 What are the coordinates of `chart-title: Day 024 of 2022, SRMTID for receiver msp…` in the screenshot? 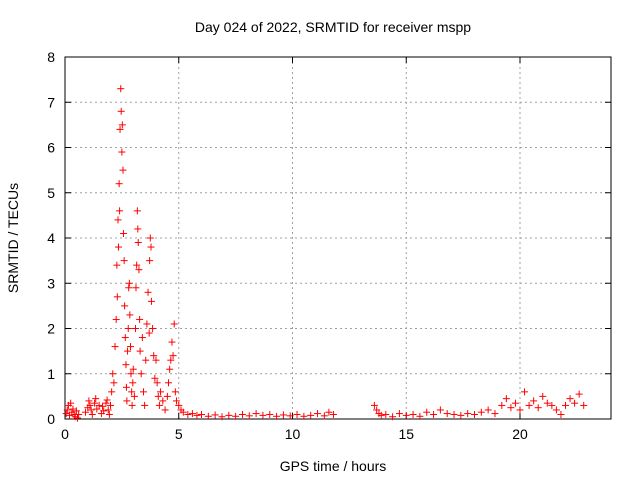 It's located at (333, 27).